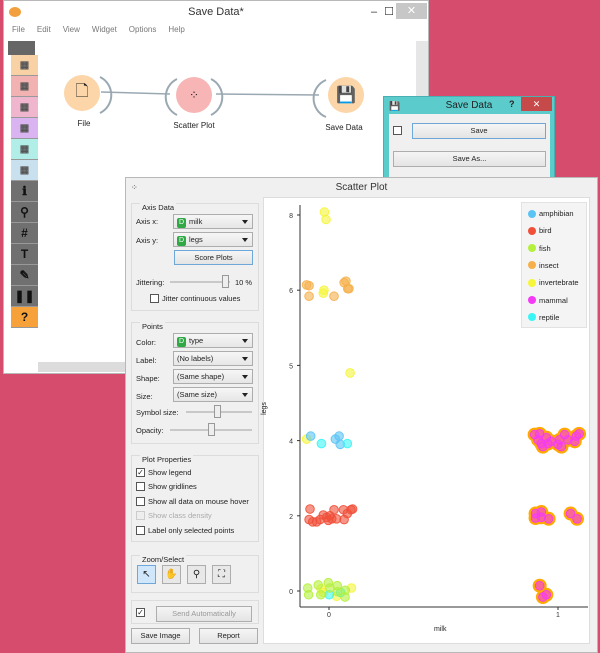 The width and height of the screenshot is (600, 653). What do you see at coordinates (291, 366) in the screenshot?
I see `y-tick-label: 5` at bounding box center [291, 366].